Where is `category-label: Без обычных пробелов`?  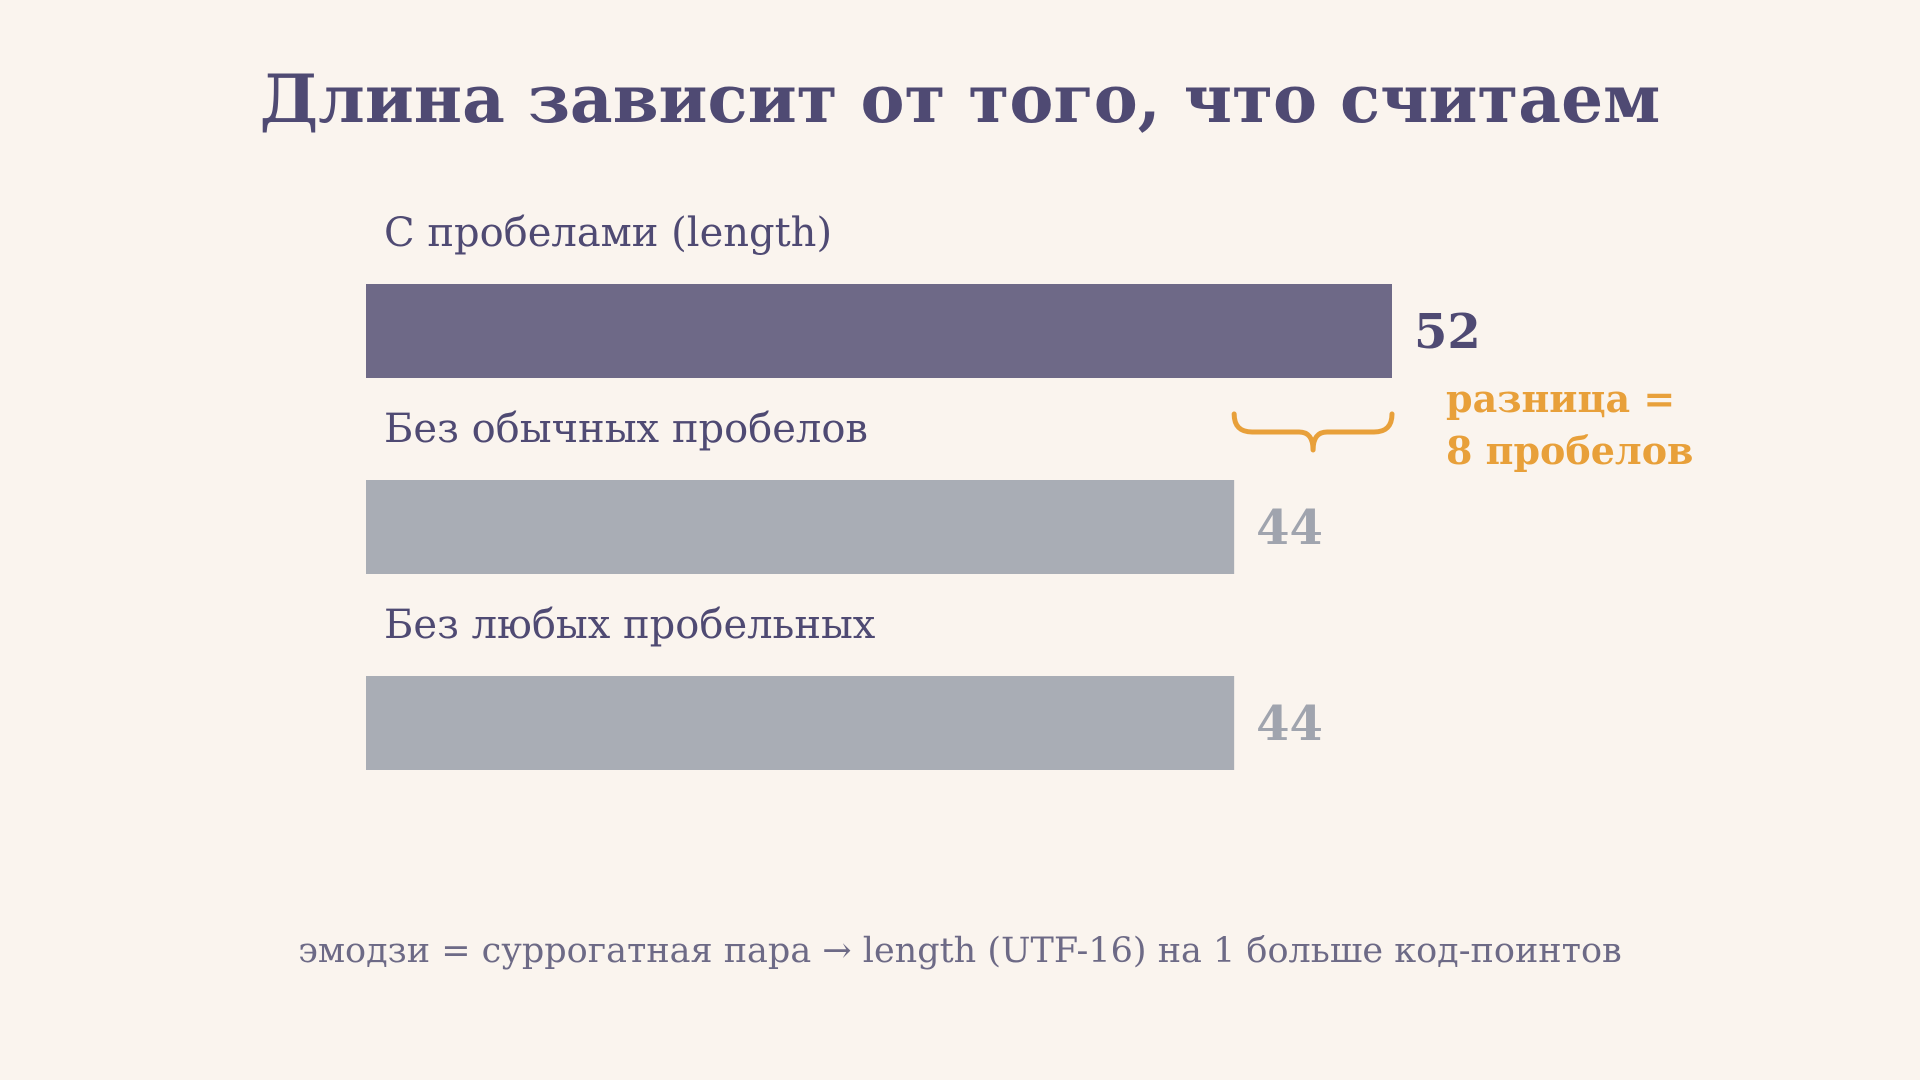
category-label: Без обычных пробелов is located at coordinates (626, 429).